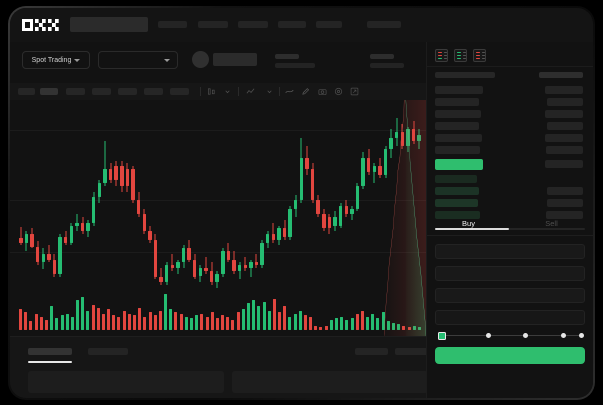 This screenshot has height=405, width=603. What do you see at coordinates (250, 91) in the screenshot?
I see `indicators-icon` at bounding box center [250, 91].